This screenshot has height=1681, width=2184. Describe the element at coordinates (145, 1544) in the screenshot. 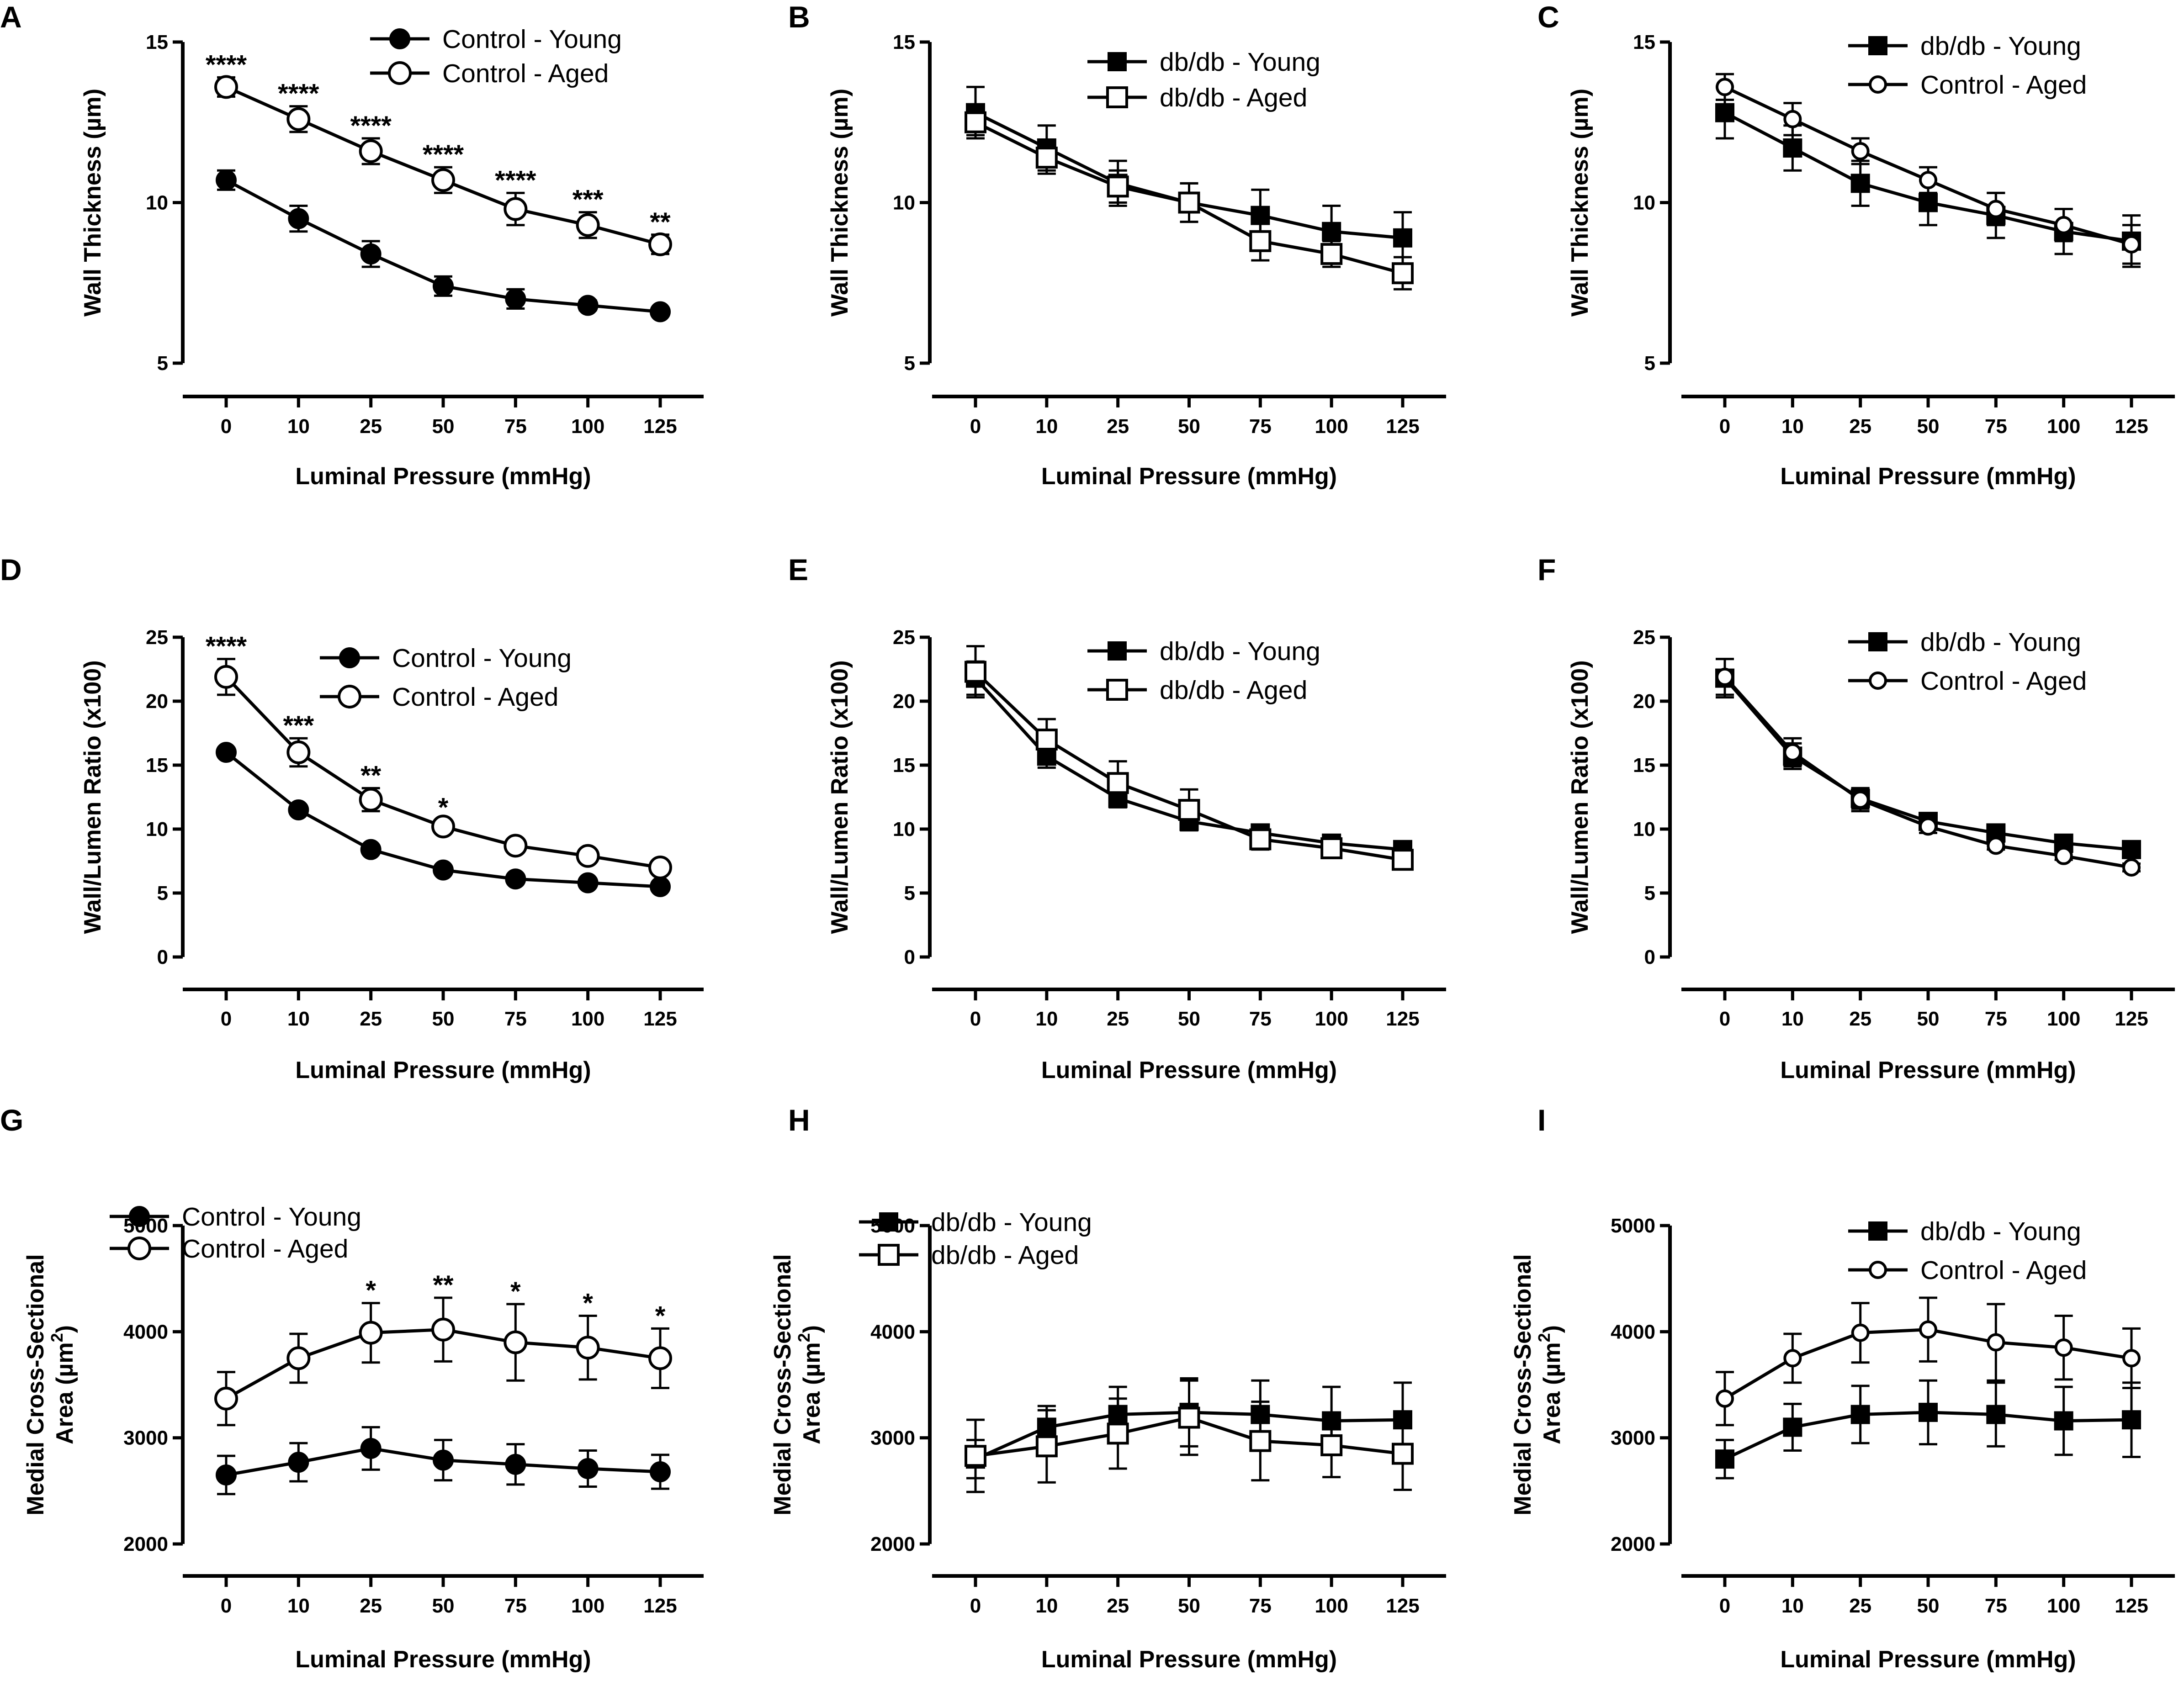

I see `y-tick-label: 2000` at that location.